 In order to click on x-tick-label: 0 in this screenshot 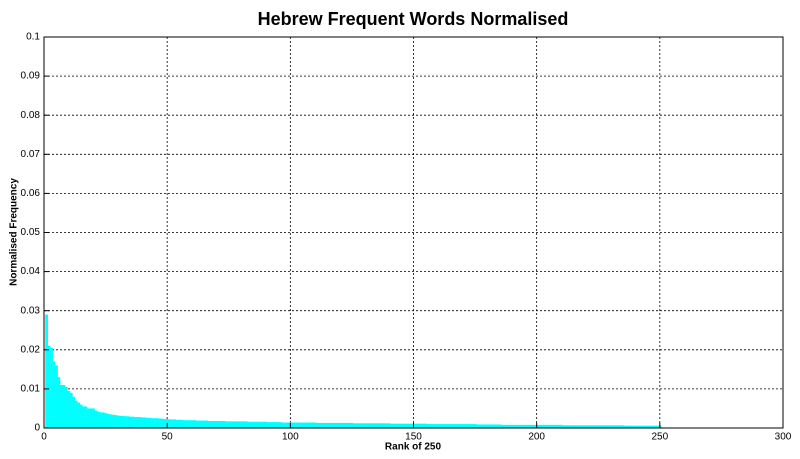, I will do `click(44, 437)`.